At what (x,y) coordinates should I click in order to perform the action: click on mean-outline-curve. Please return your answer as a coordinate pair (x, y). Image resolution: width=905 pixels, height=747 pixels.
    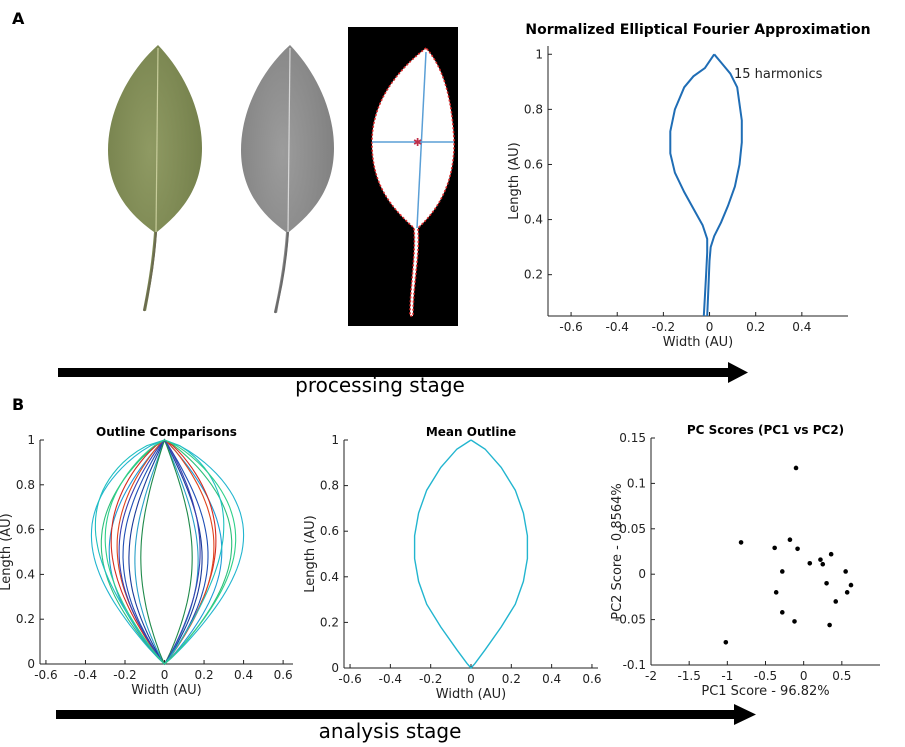
    Looking at the image, I should click on (471, 554).